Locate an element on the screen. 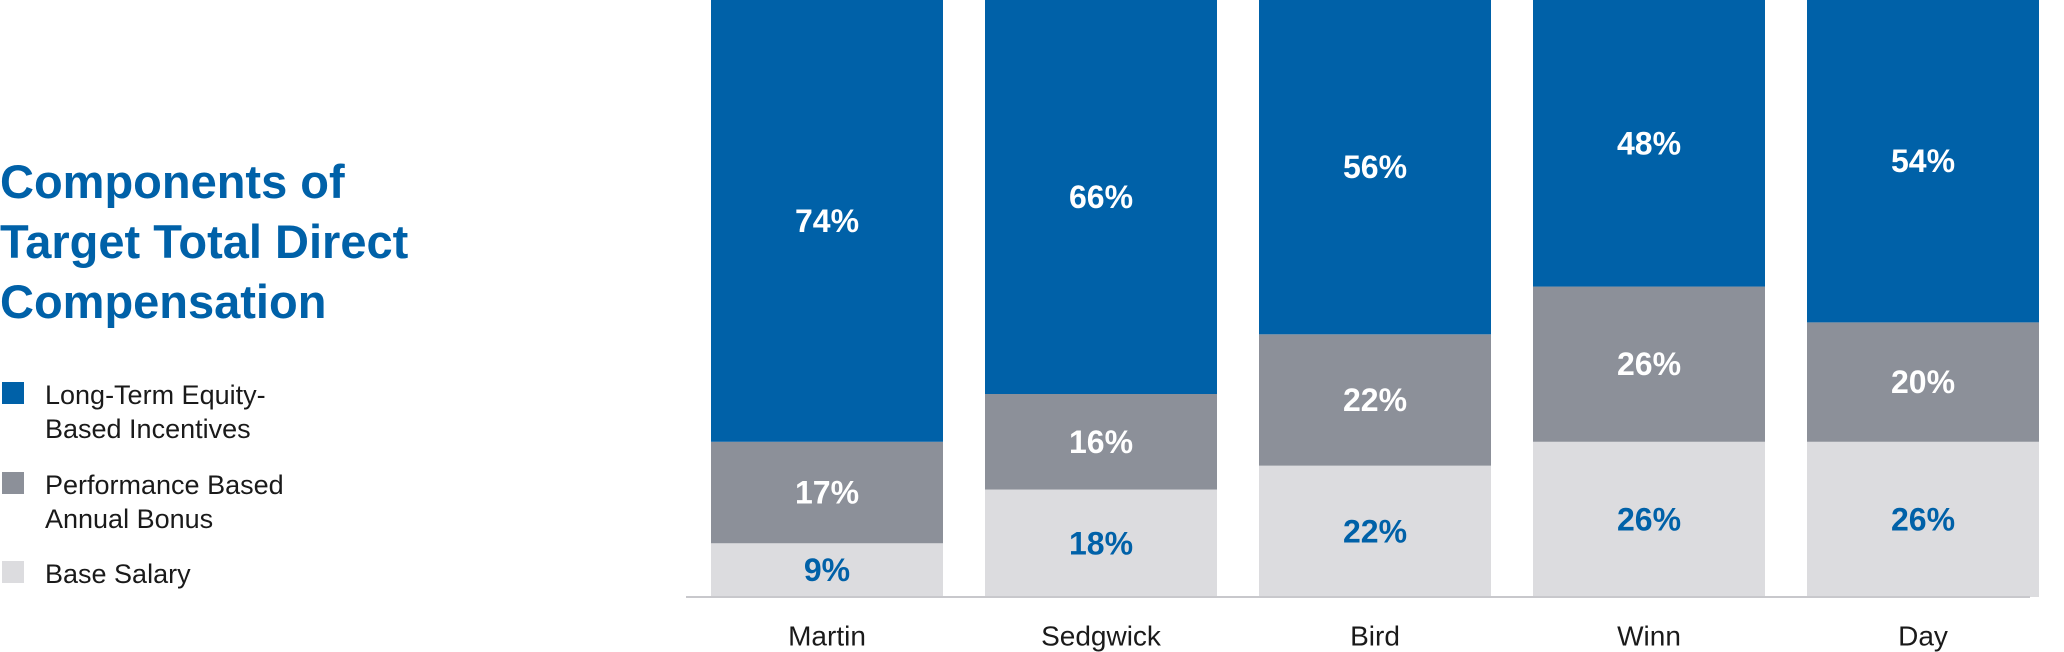 The image size is (2064, 652). legend-label-line: Long-Term Equity- is located at coordinates (155, 395).